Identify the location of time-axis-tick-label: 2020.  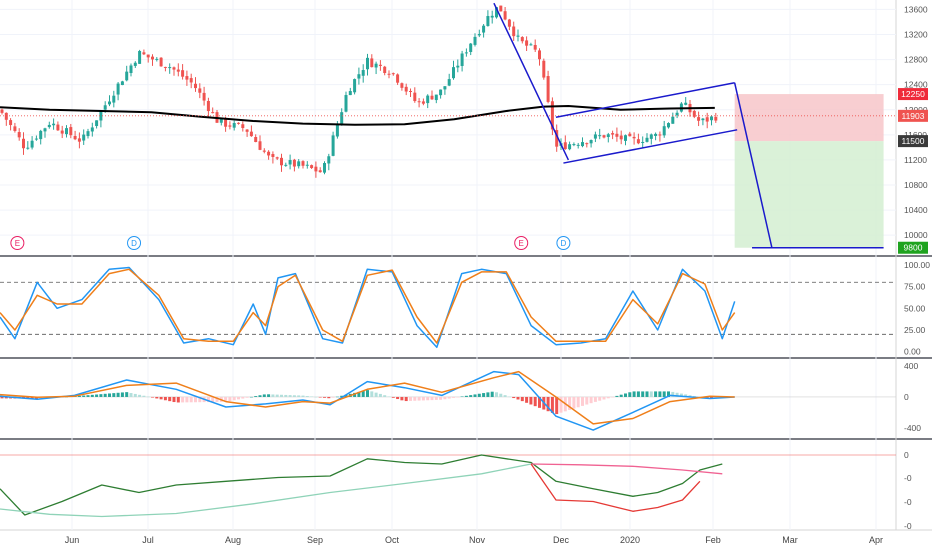
(630, 540).